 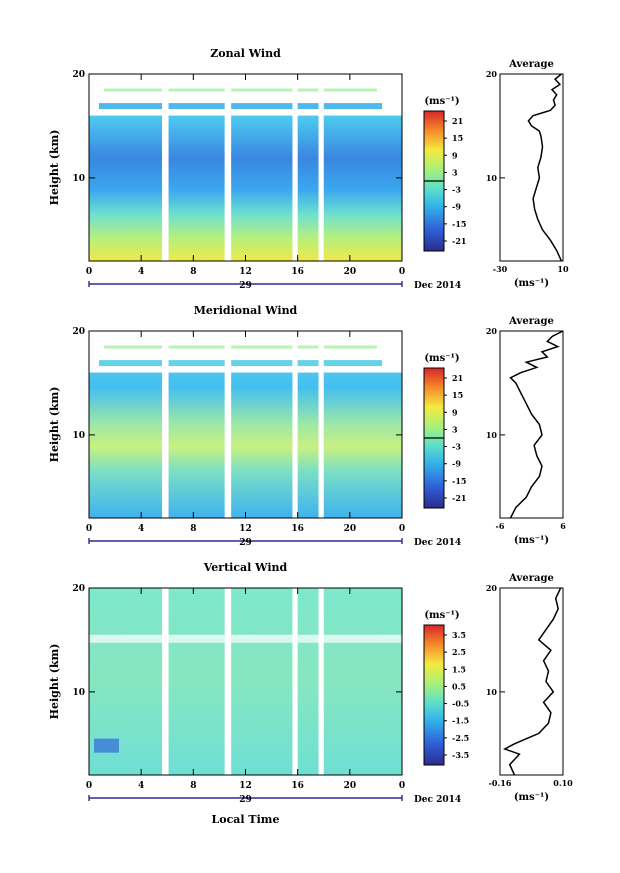 I want to click on colorbar-tick-label: 1.5, so click(x=459, y=669).